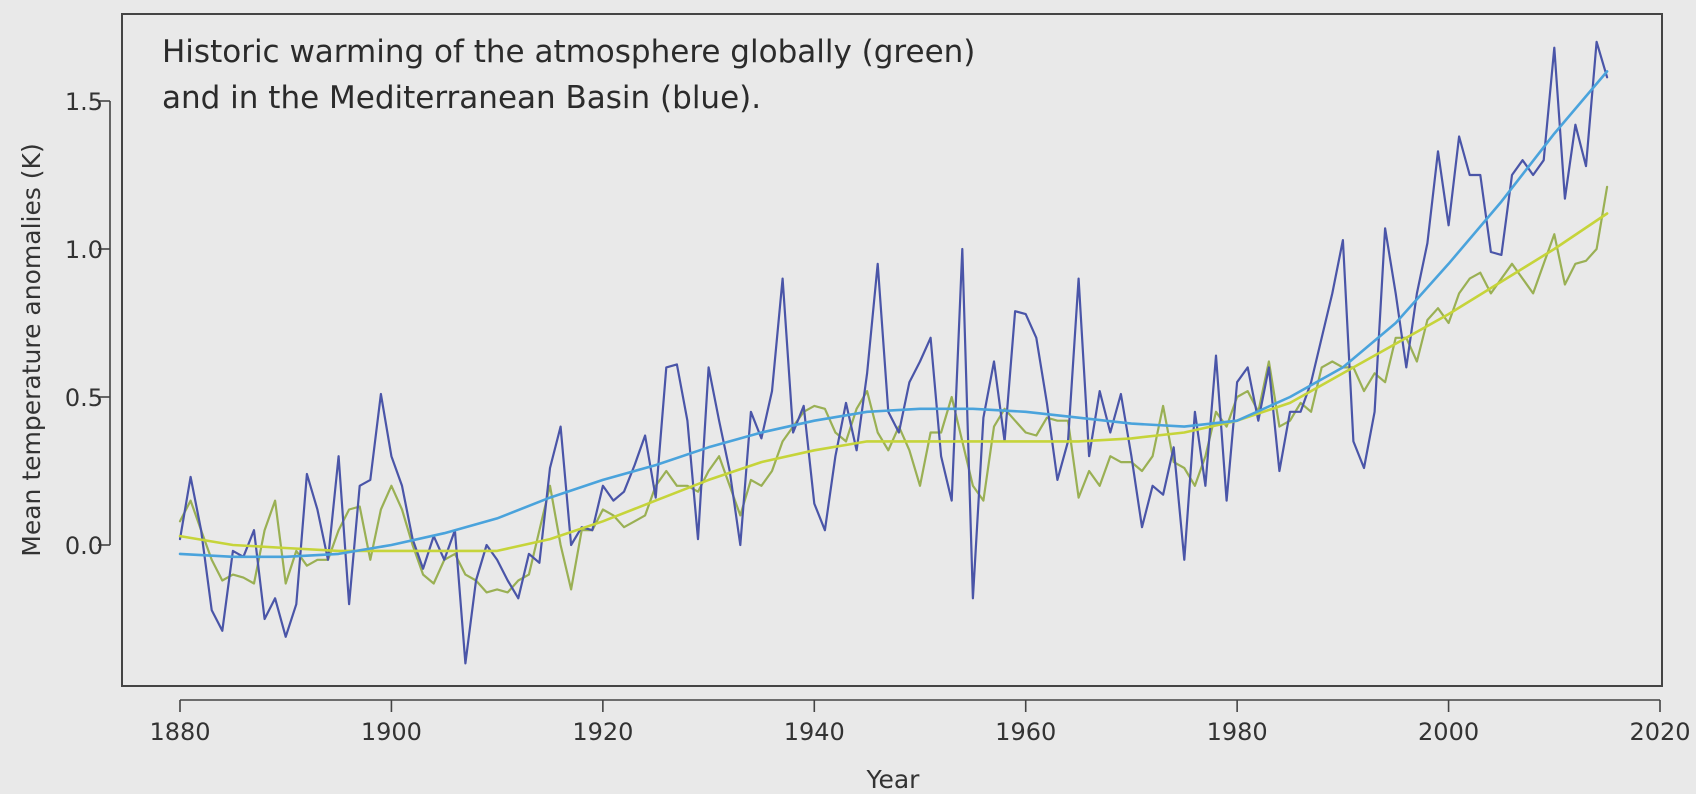 The height and width of the screenshot is (794, 1696). I want to click on x-tick-label: 1980, so click(1237, 732).